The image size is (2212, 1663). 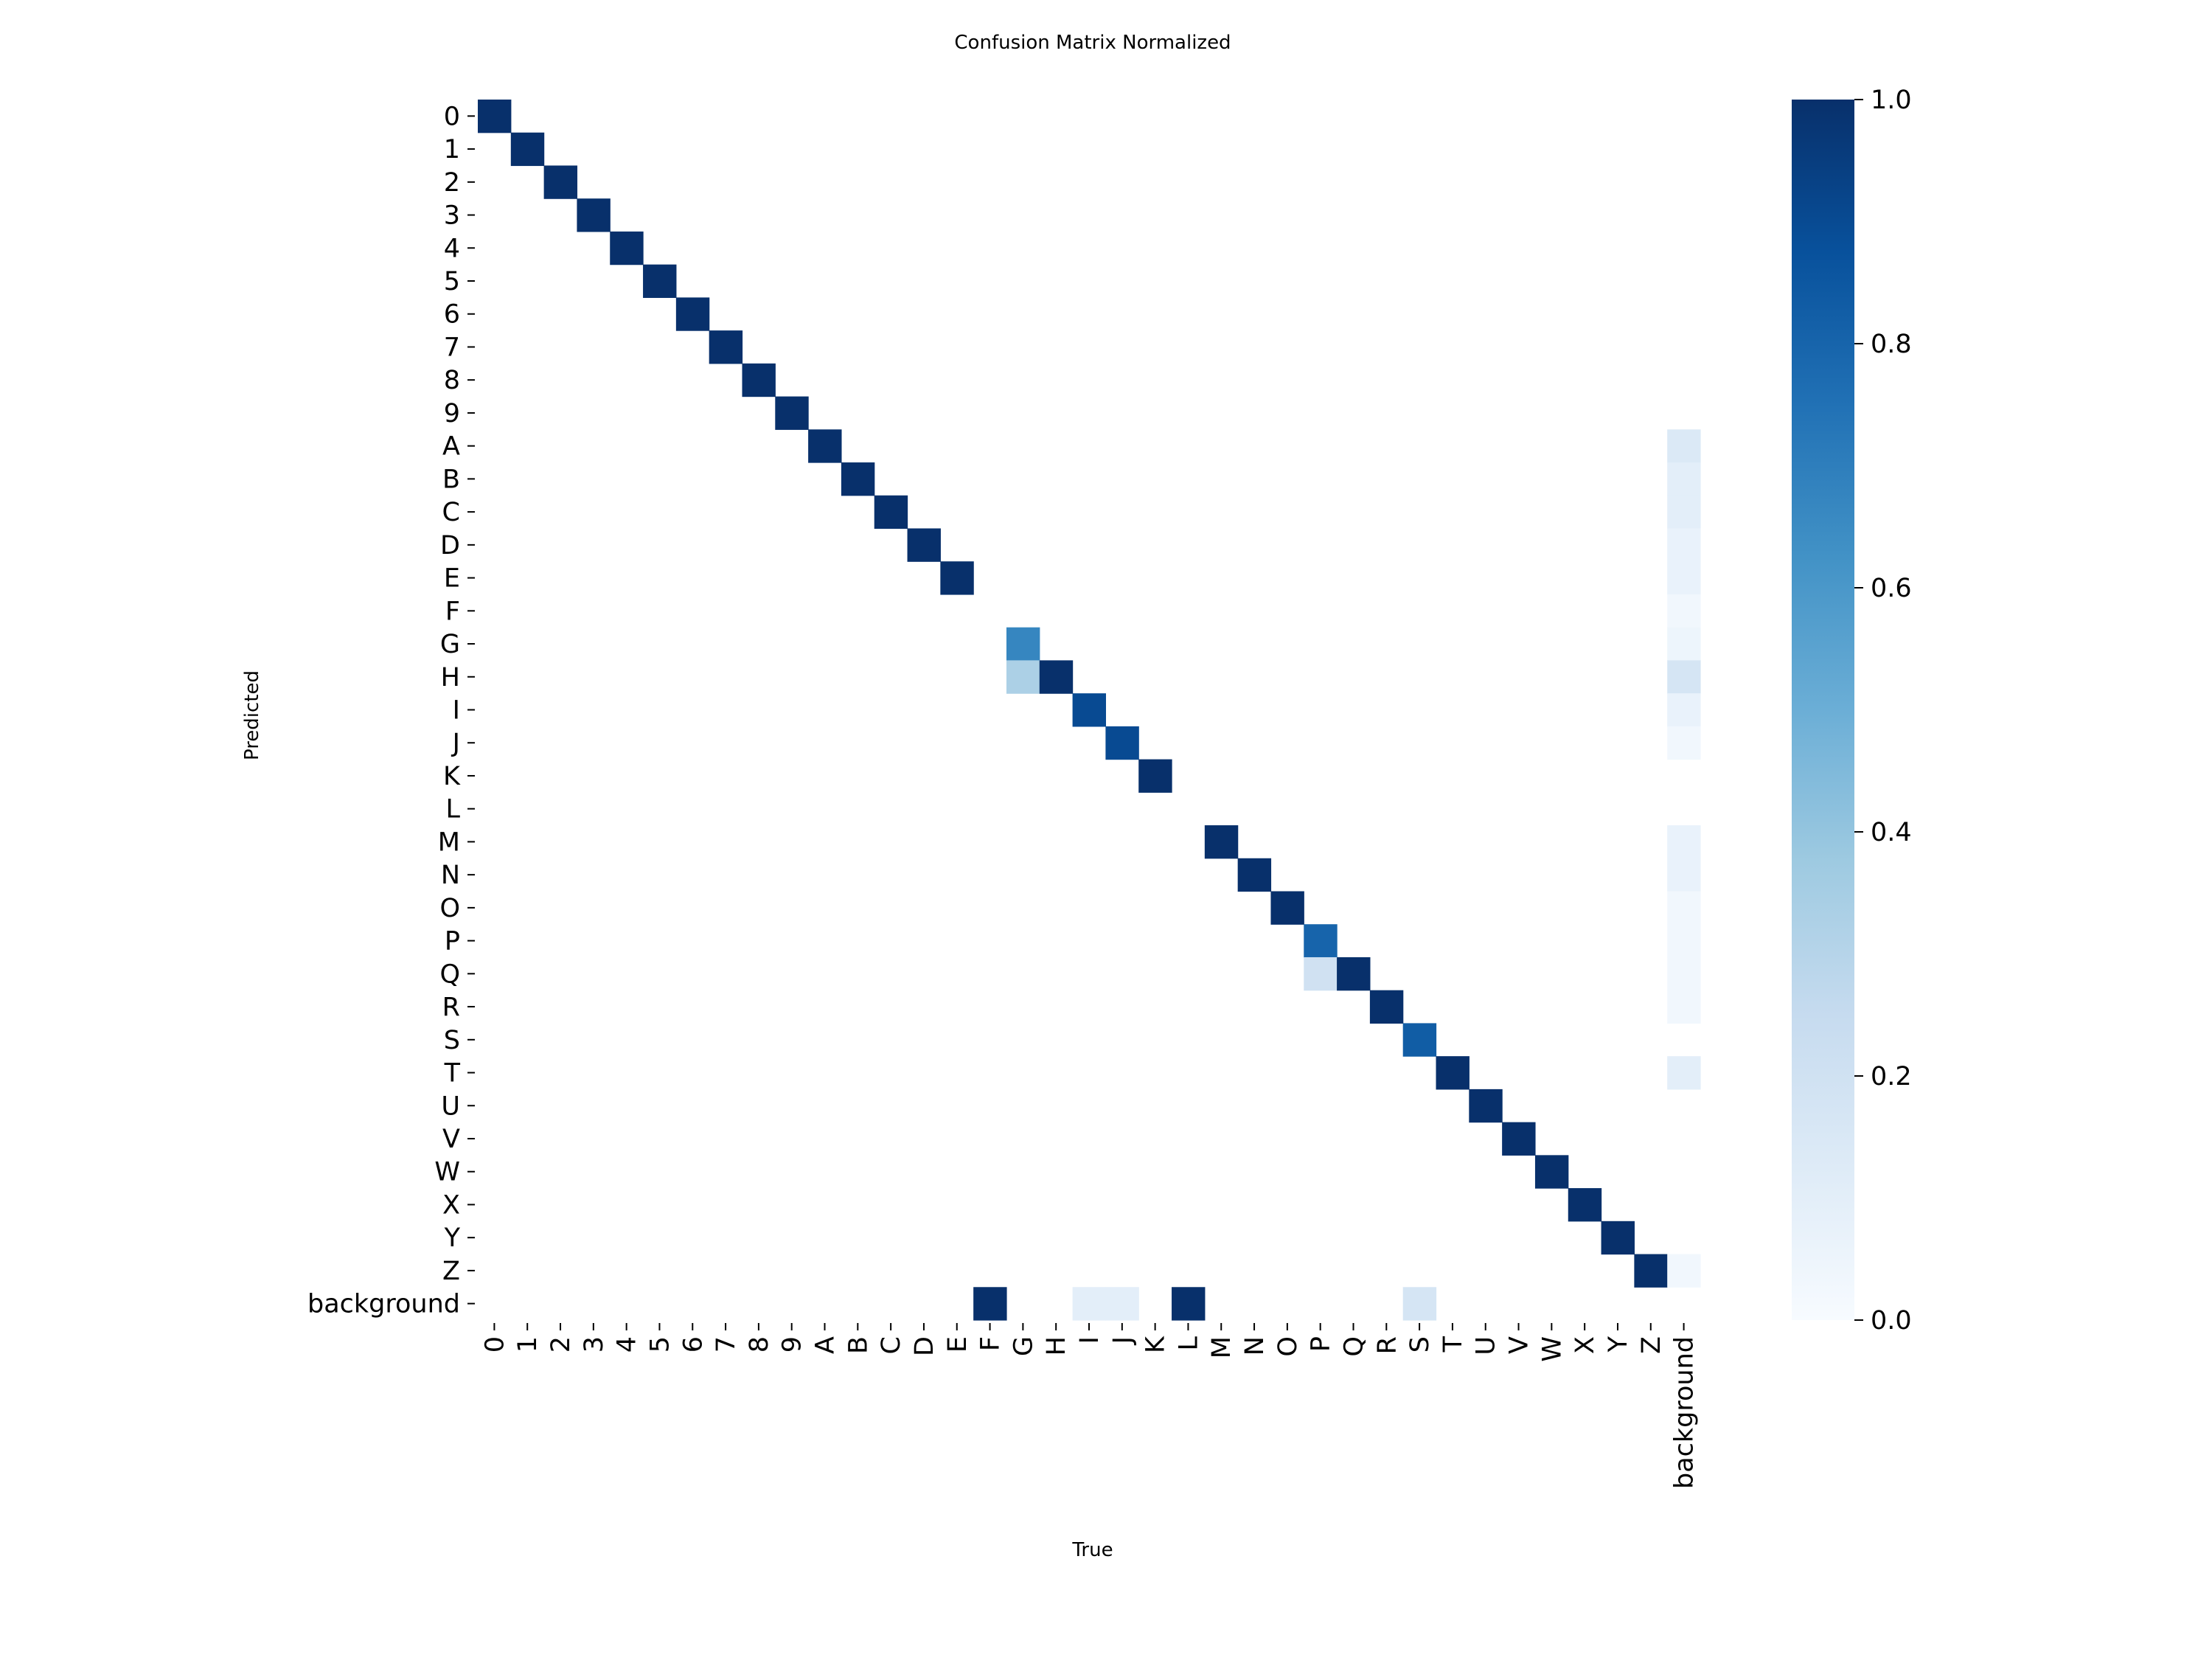 What do you see at coordinates (451, 512) in the screenshot?
I see `y-tick-label-c: C` at bounding box center [451, 512].